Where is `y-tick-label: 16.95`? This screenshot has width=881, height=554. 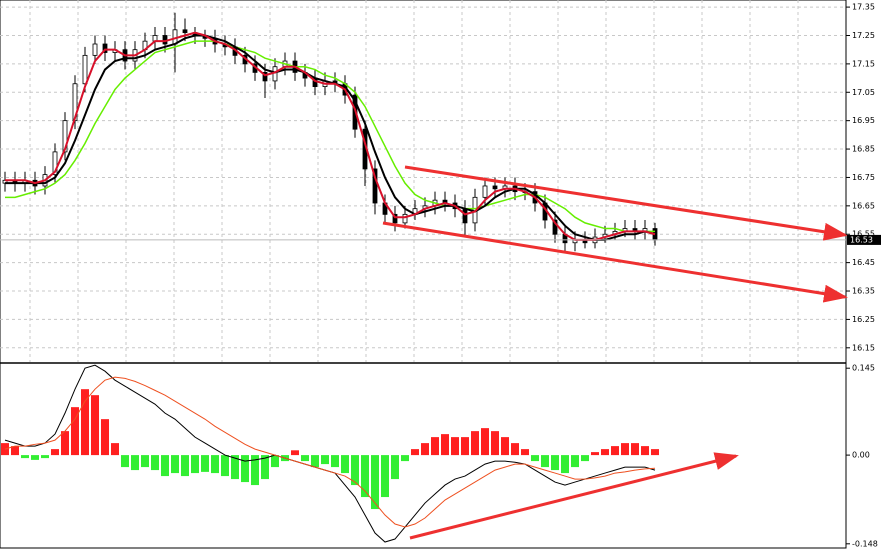
y-tick-label: 16.95 is located at coordinates (863, 120).